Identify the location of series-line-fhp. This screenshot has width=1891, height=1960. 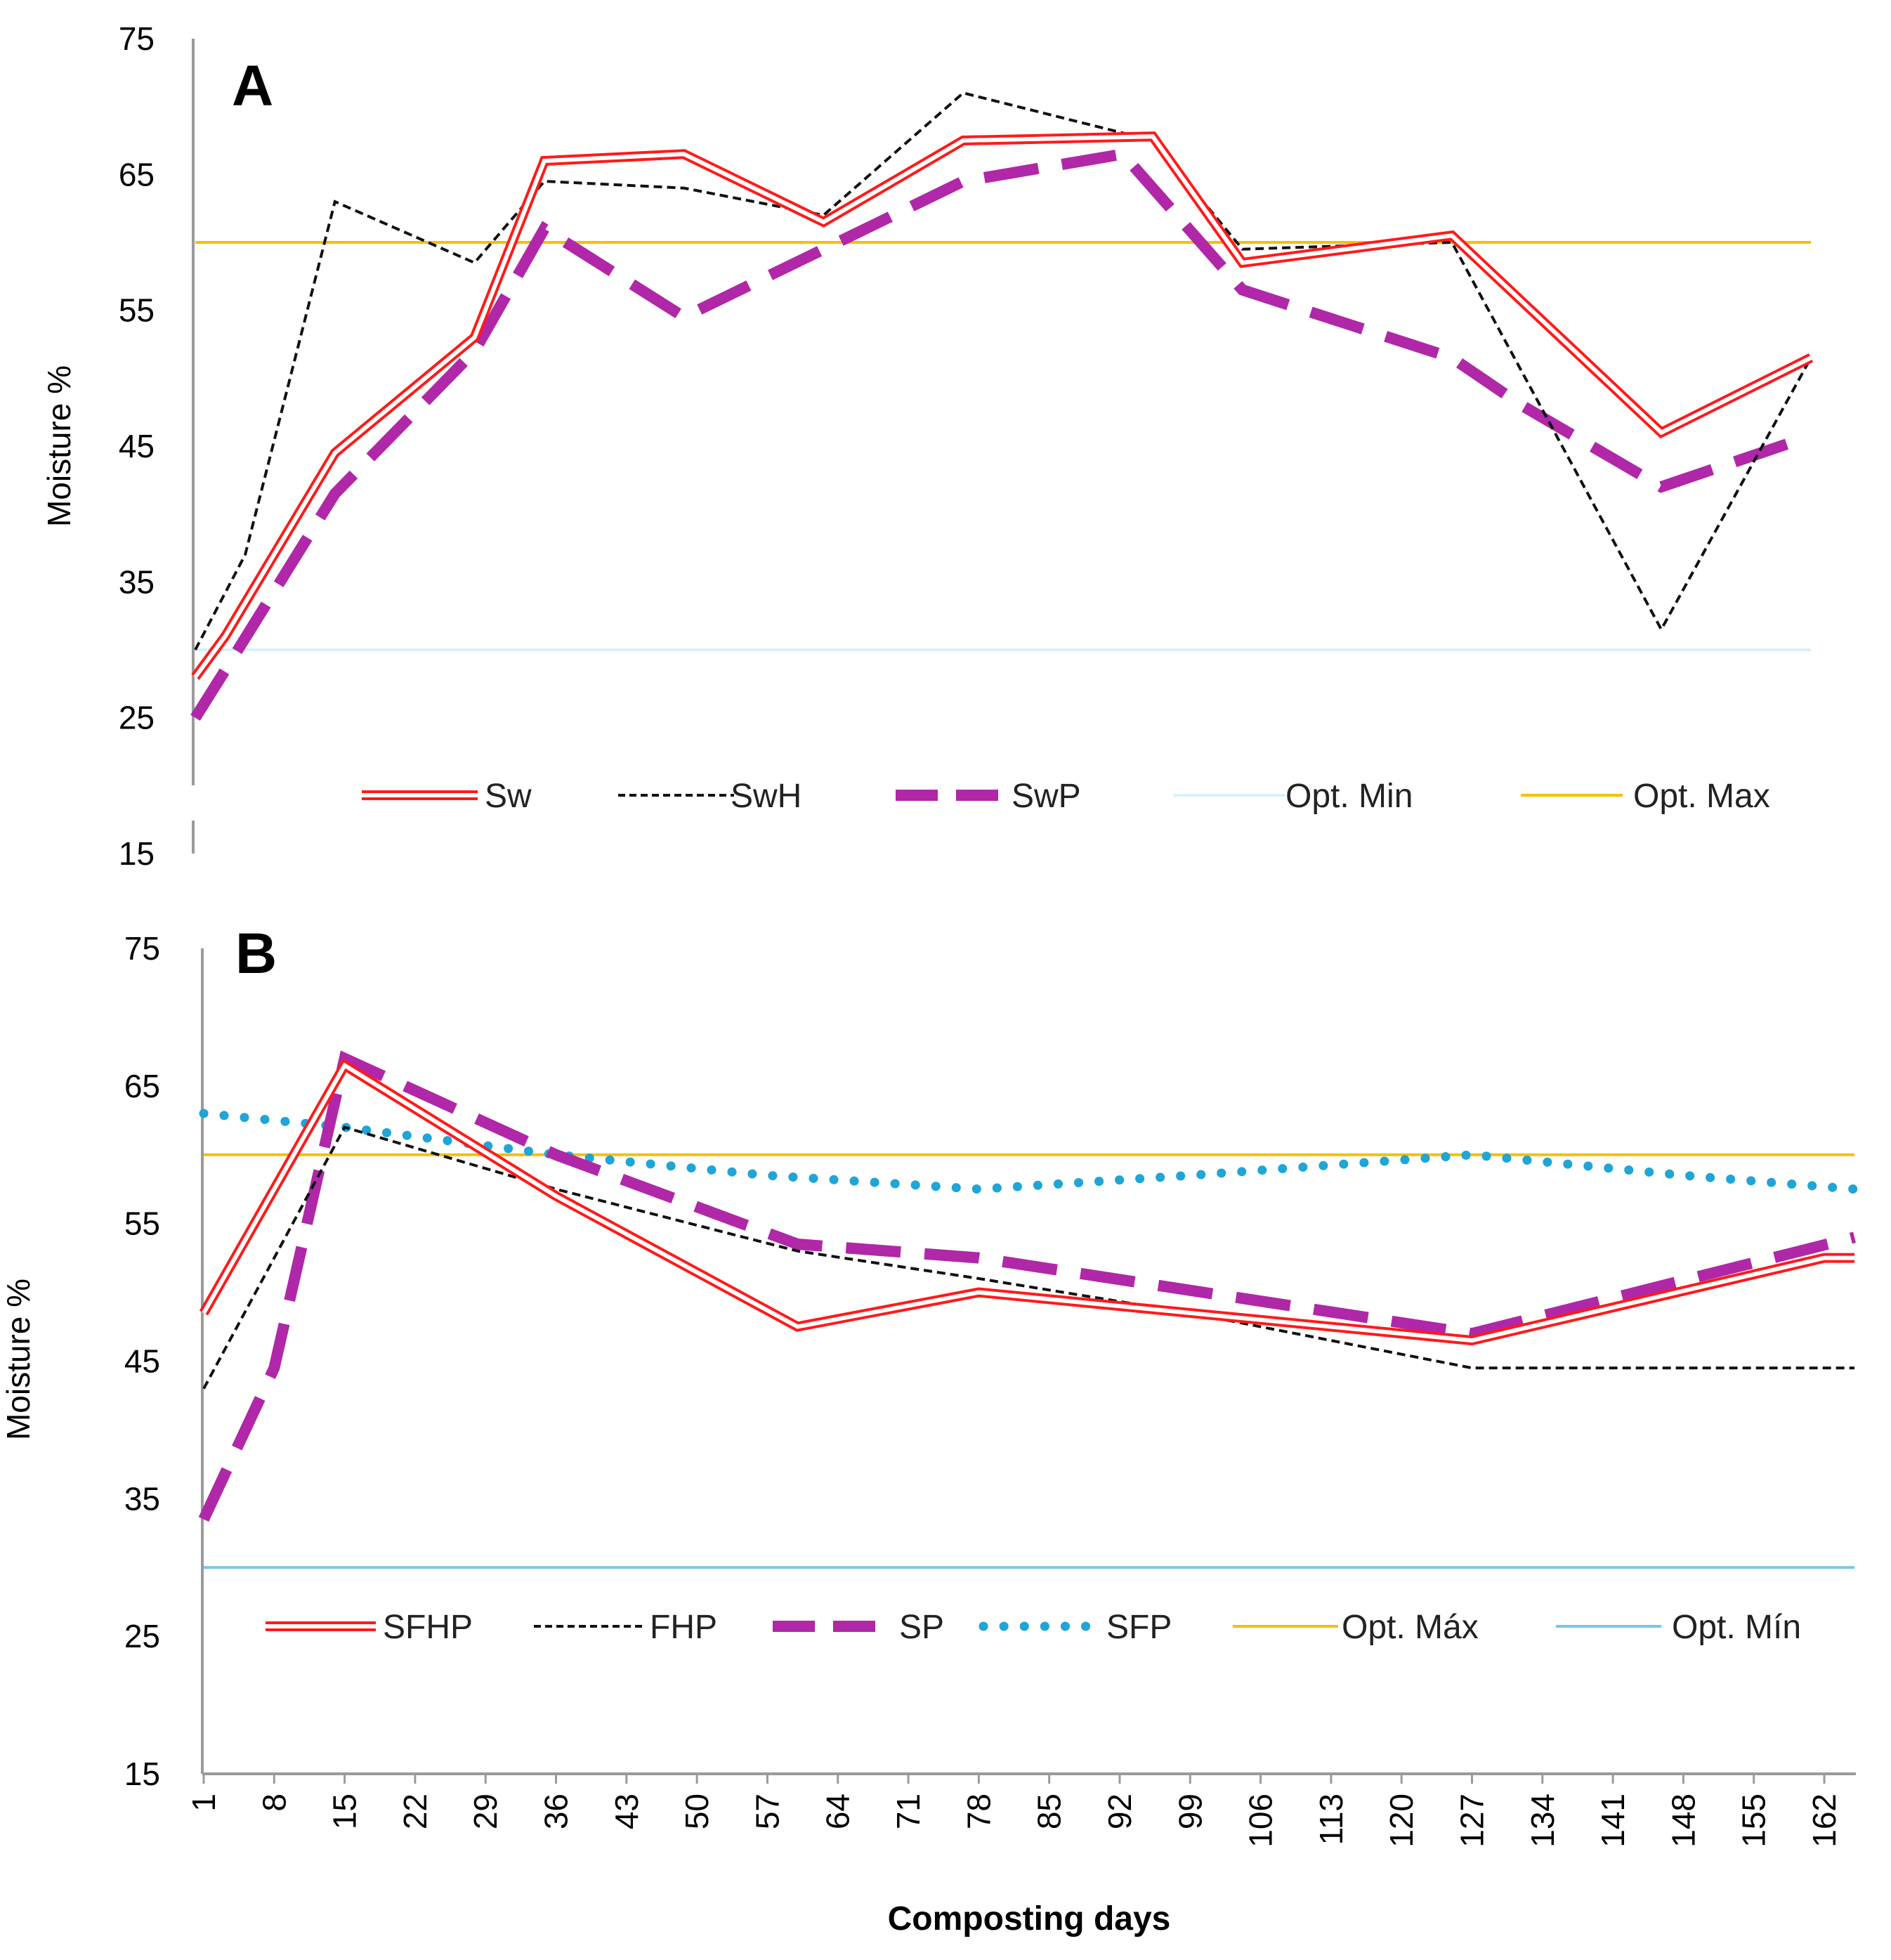
(1028, 1257).